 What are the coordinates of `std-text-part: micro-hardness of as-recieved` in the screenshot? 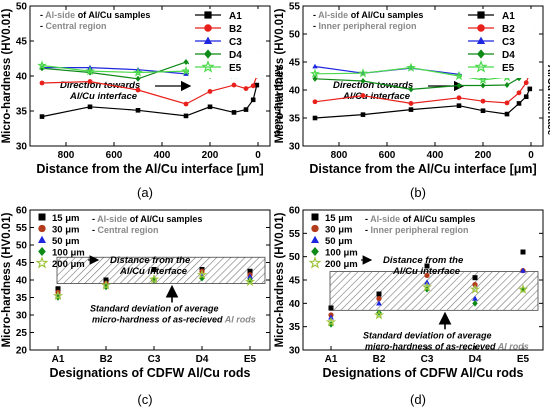 It's located at (431, 346).